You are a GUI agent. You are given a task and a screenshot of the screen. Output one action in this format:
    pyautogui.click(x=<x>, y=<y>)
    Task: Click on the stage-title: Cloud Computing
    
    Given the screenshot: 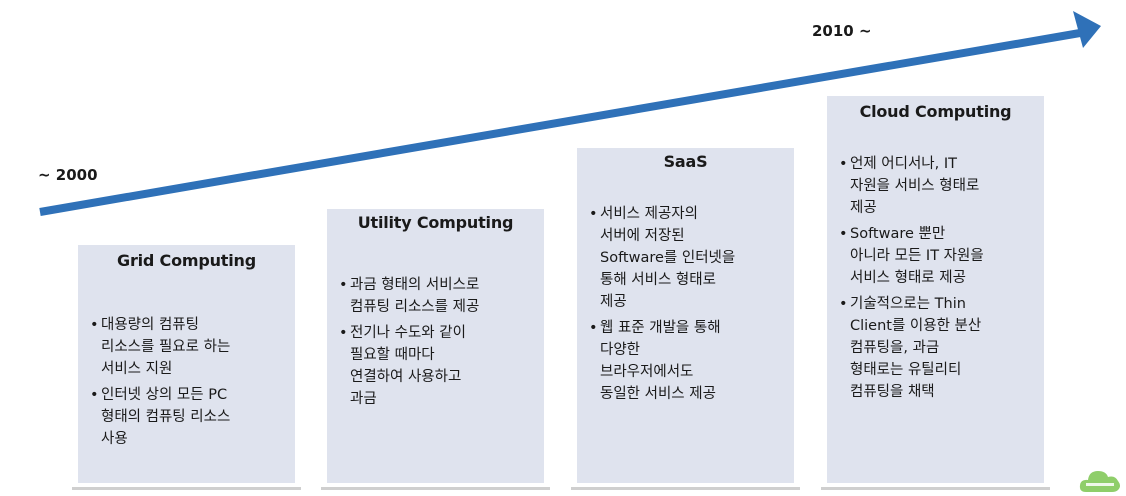 What is the action you would take?
    pyautogui.click(x=935, y=111)
    